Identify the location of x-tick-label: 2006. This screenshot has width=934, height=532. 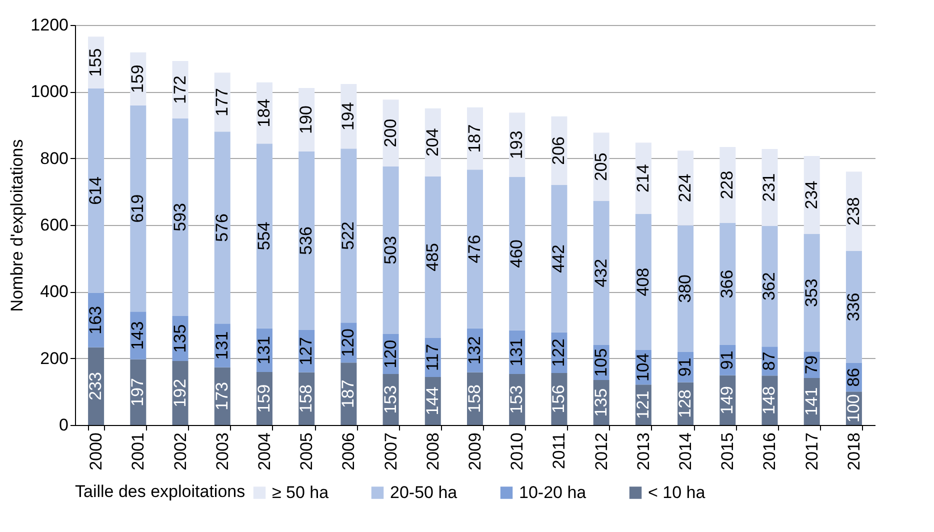
(348, 451).